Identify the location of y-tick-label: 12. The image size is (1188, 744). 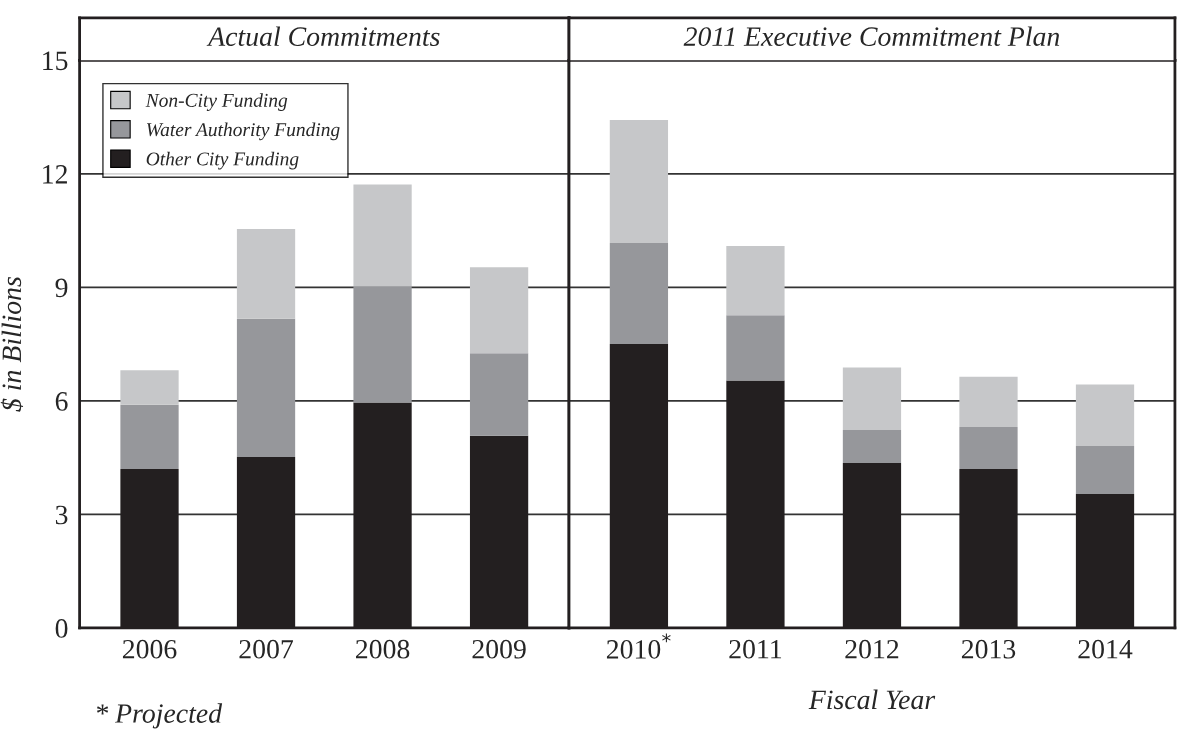
(55, 174).